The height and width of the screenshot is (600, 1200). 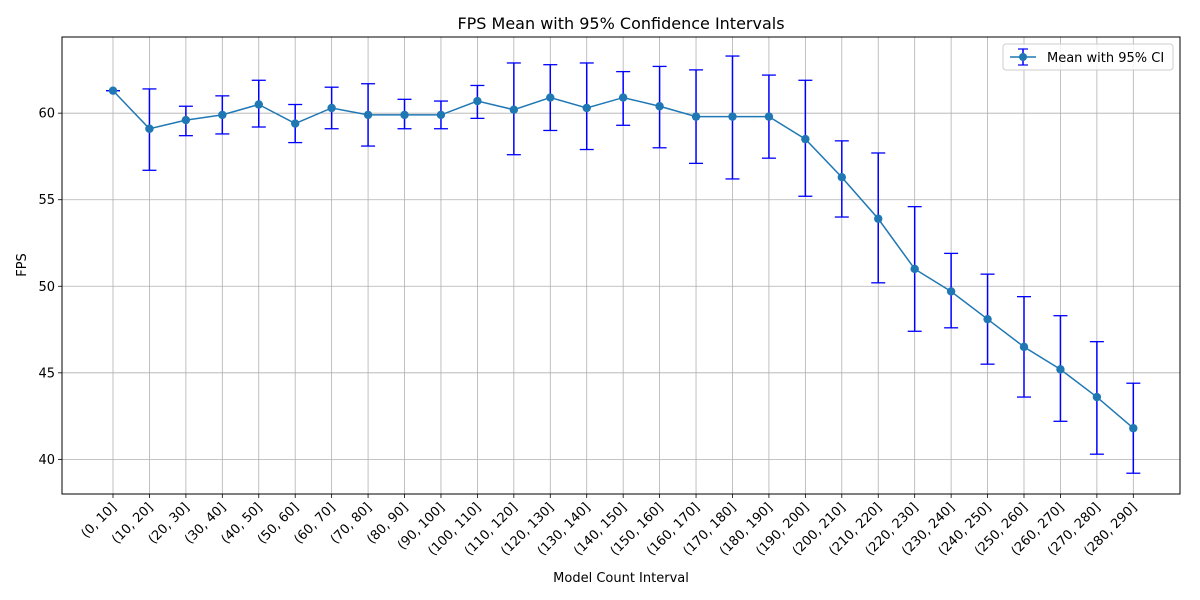 I want to click on chart-title: FPS Mean with 95% Confidence Intervals, so click(x=620, y=23).